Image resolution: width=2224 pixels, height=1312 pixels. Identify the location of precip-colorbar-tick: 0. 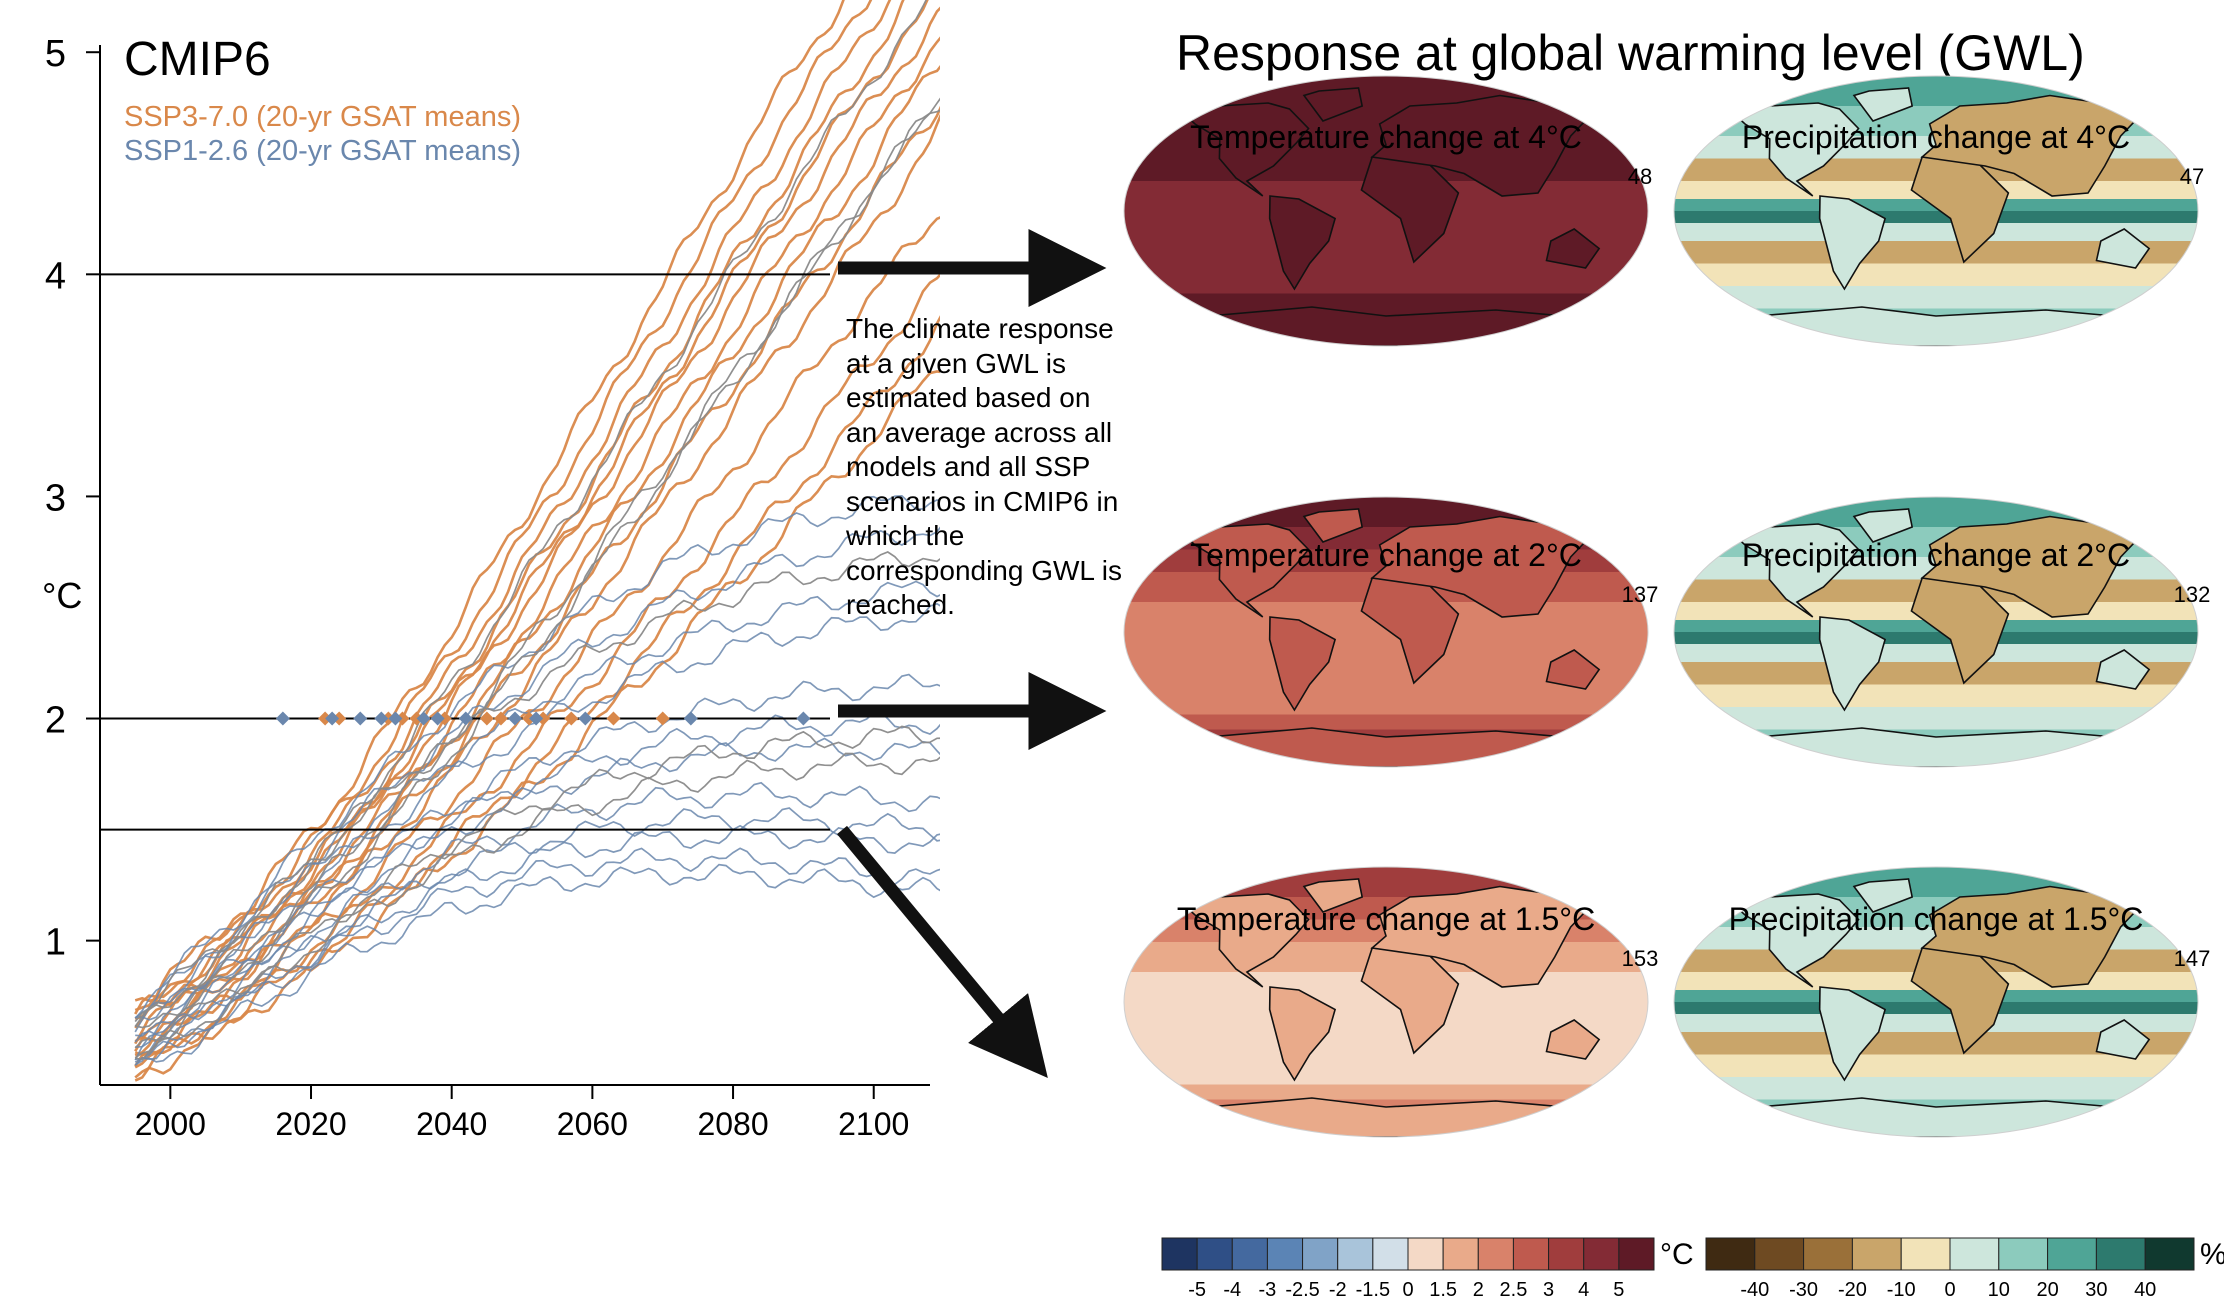
(1949, 1290).